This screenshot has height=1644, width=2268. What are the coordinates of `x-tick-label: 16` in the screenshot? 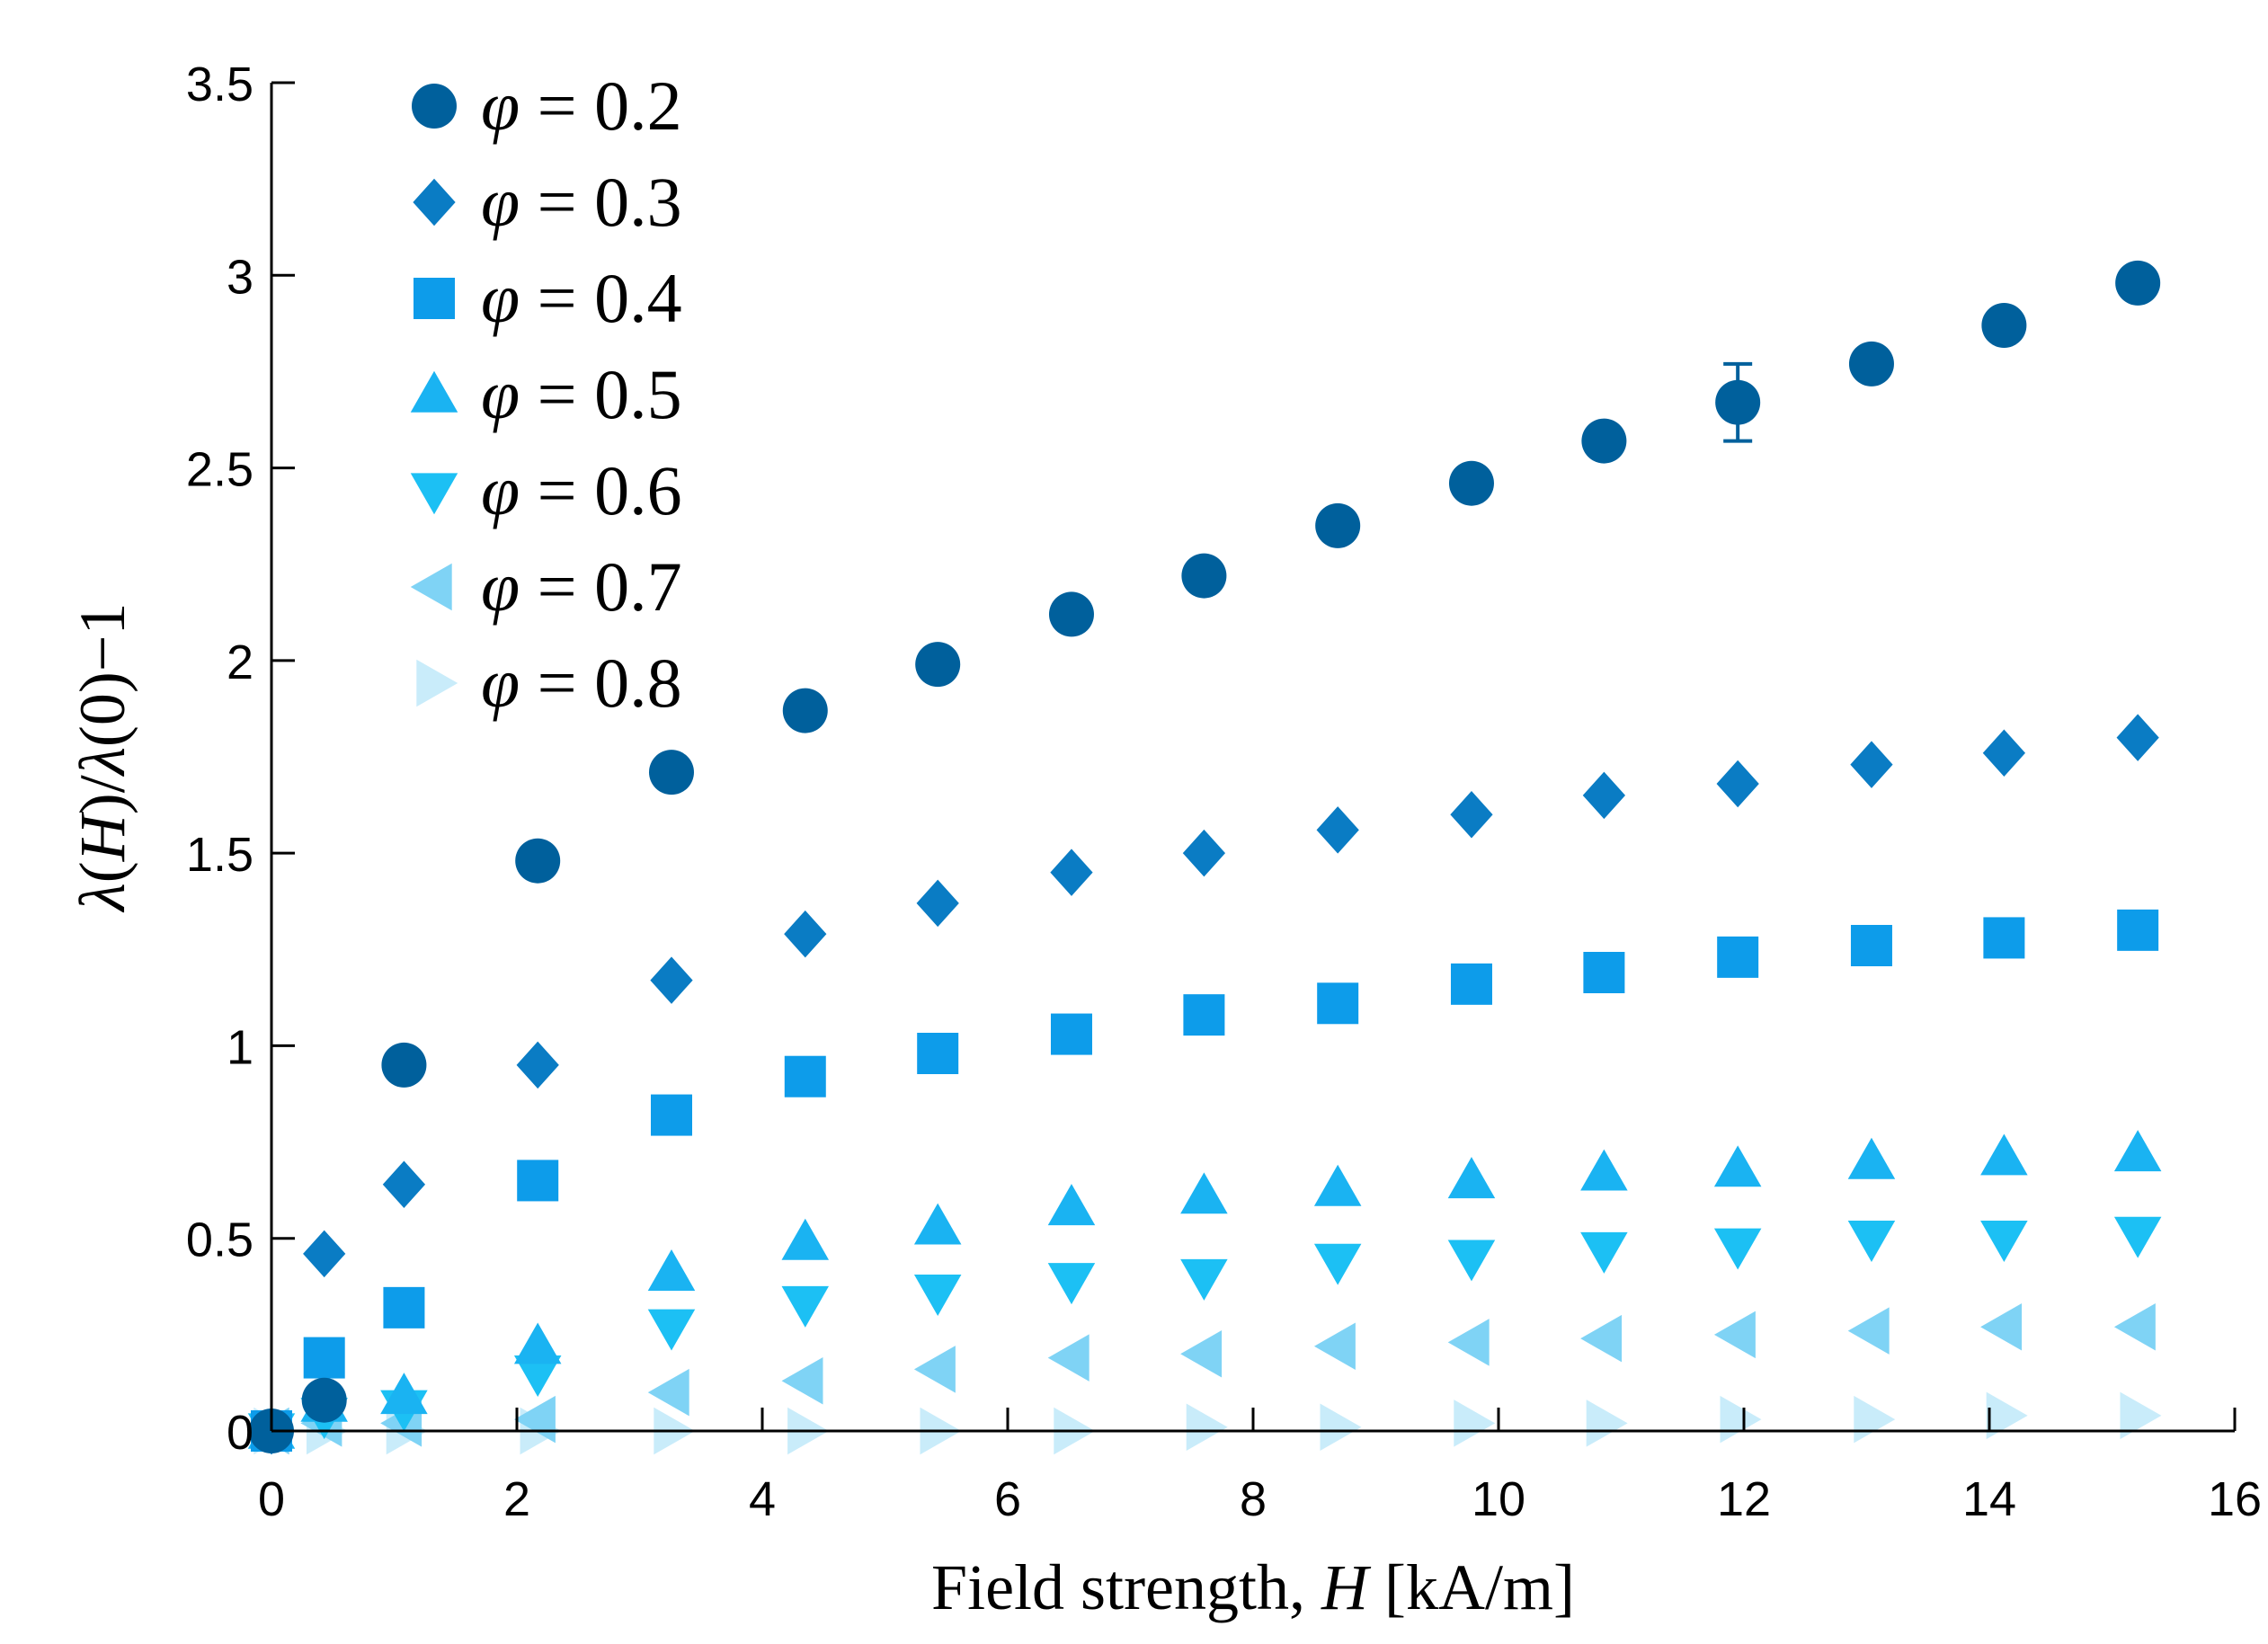 It's located at (2235, 1499).